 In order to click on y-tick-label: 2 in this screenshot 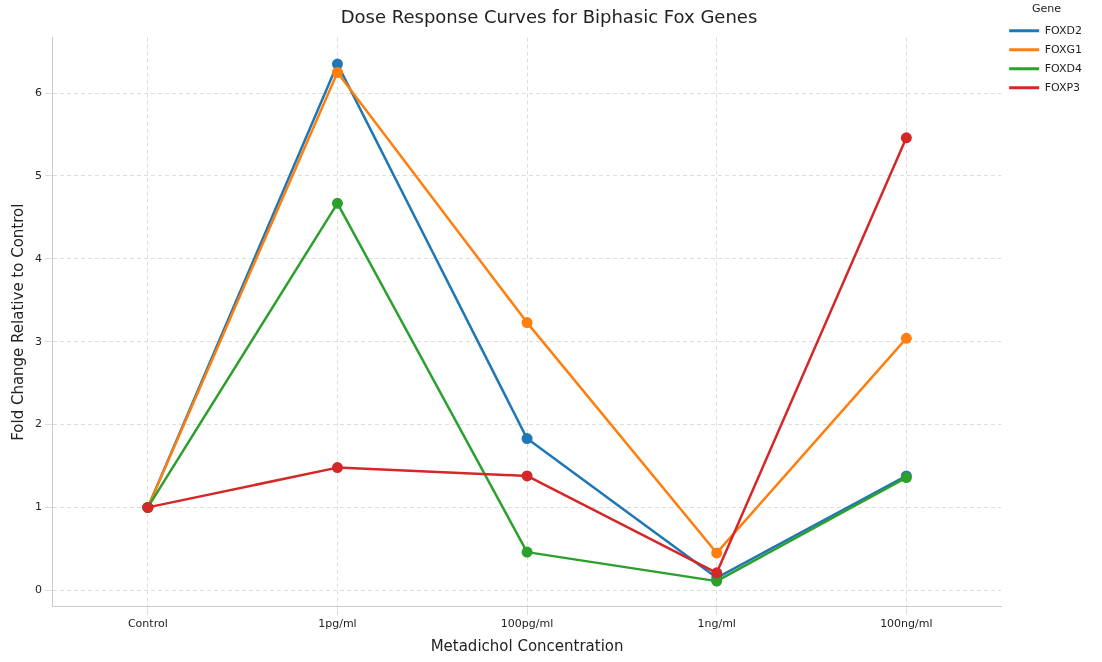, I will do `click(38, 424)`.